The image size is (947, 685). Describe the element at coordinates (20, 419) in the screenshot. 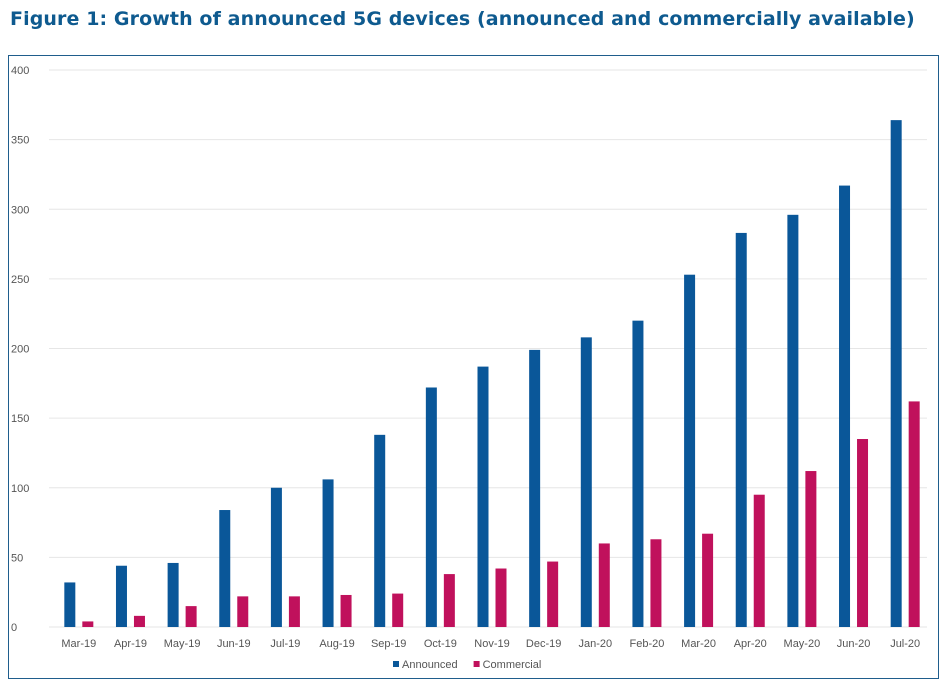

I see `y-tick-label: 150` at that location.